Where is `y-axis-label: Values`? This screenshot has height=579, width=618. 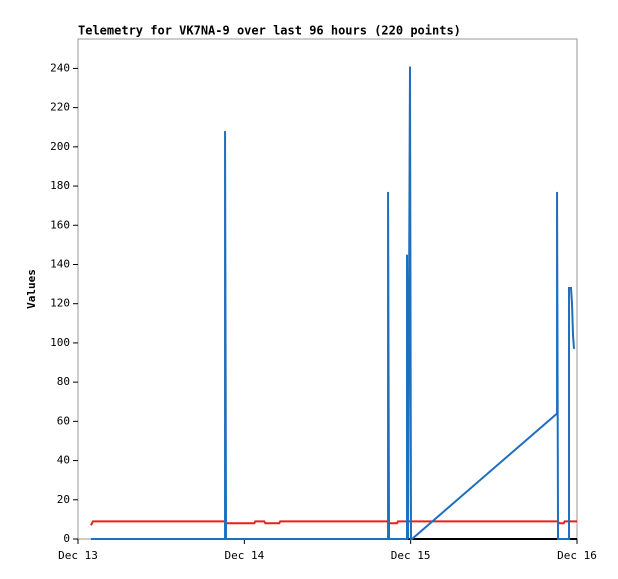 y-axis-label: Values is located at coordinates (31, 289).